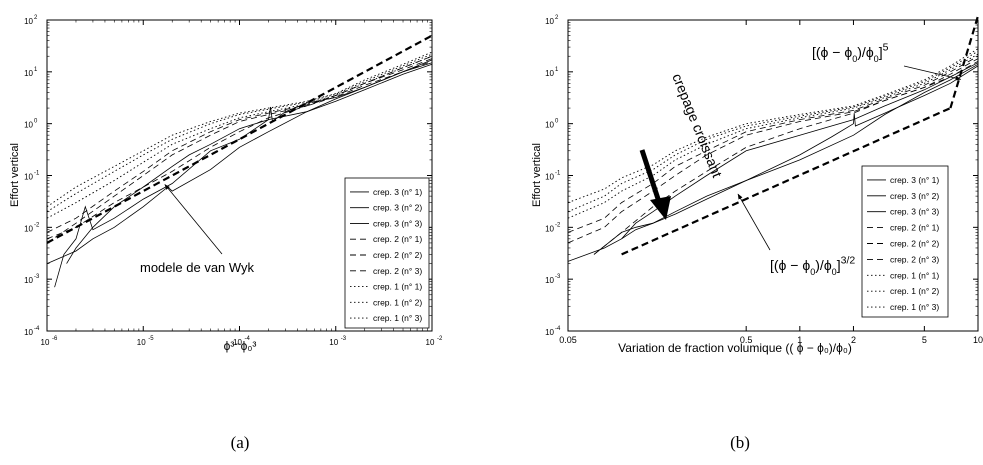 This screenshot has height=465, width=983. I want to click on x-tick-label: 0.05, so click(568, 340).